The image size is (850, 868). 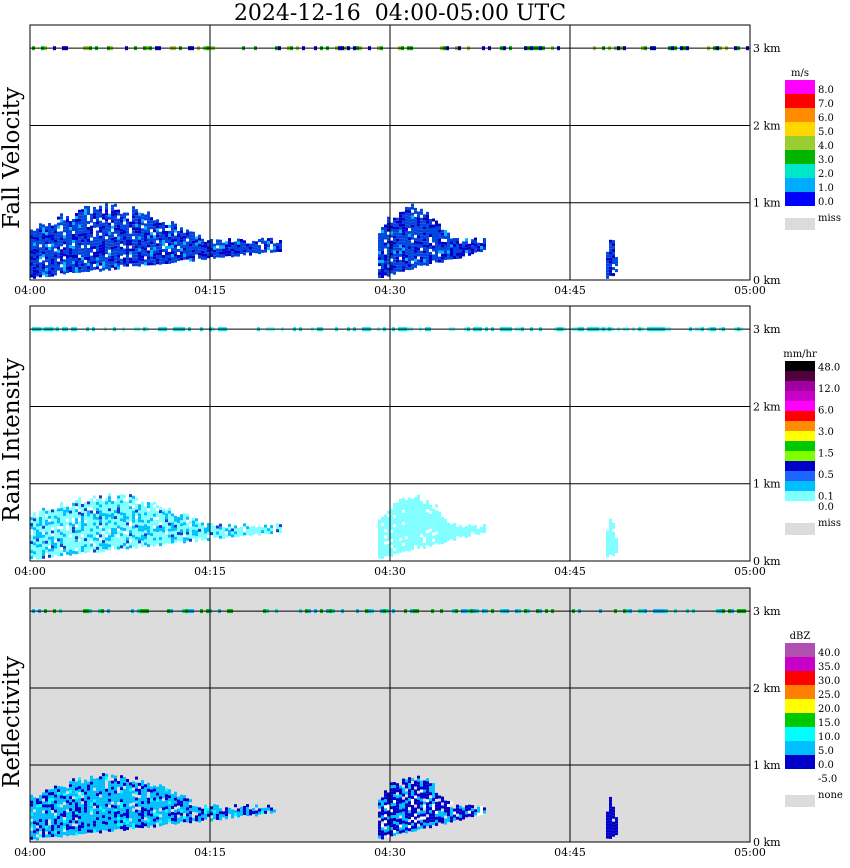 I want to click on colorbar-missing-swatch, so click(x=800, y=529).